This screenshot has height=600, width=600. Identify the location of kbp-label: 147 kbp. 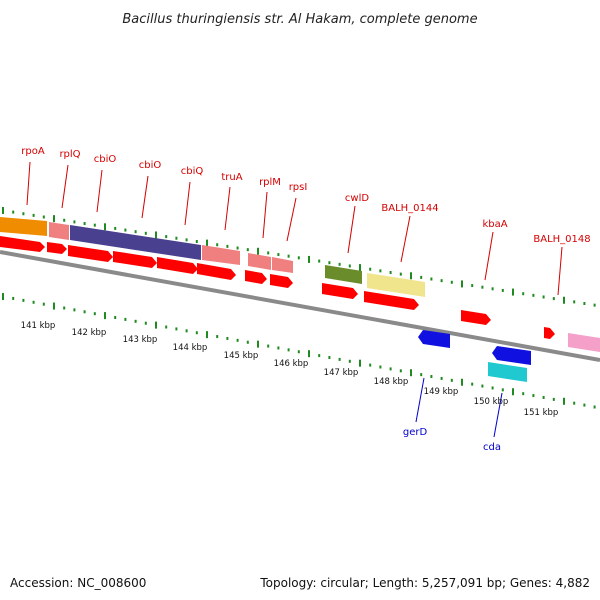
(341, 373).